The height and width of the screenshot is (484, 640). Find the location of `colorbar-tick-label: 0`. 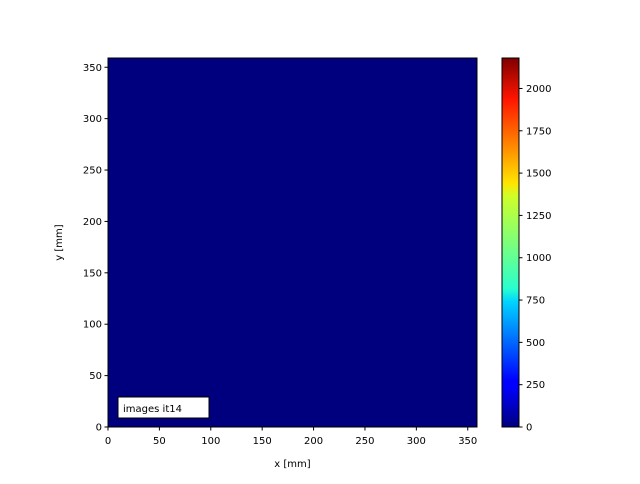

colorbar-tick-label: 0 is located at coordinates (529, 428).